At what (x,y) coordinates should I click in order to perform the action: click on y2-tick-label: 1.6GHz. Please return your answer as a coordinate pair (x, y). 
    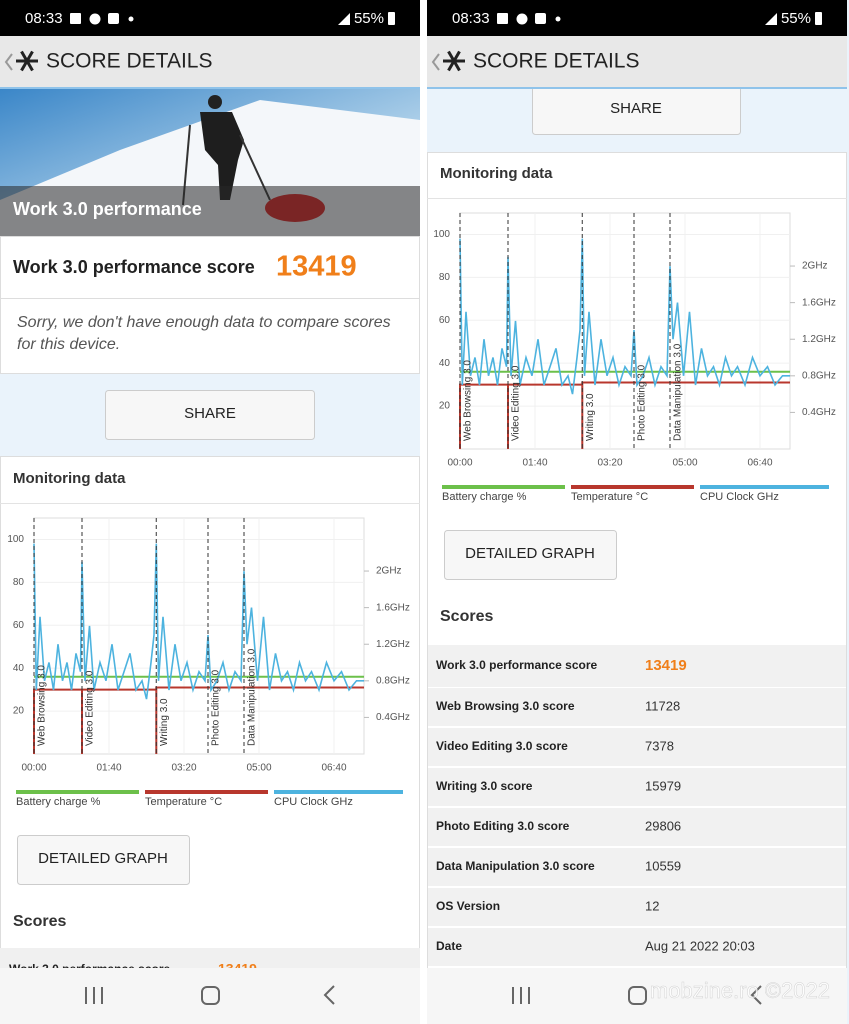
    Looking at the image, I should click on (393, 607).